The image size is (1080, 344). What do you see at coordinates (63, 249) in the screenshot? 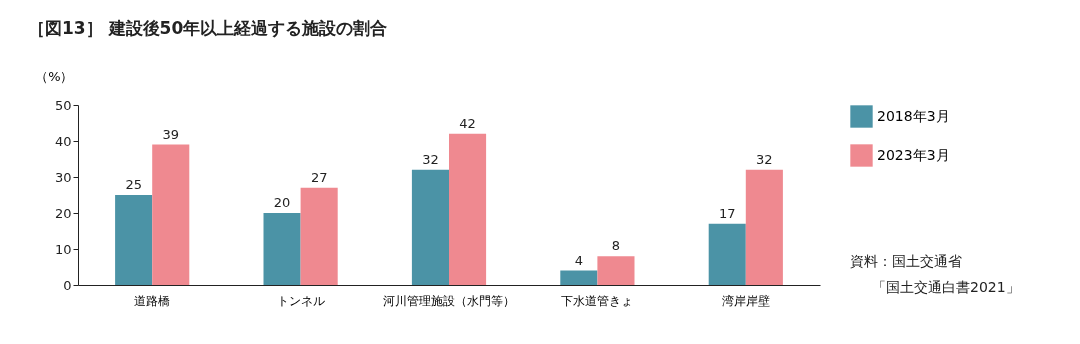
I see `y-tick-label: 10` at bounding box center [63, 249].